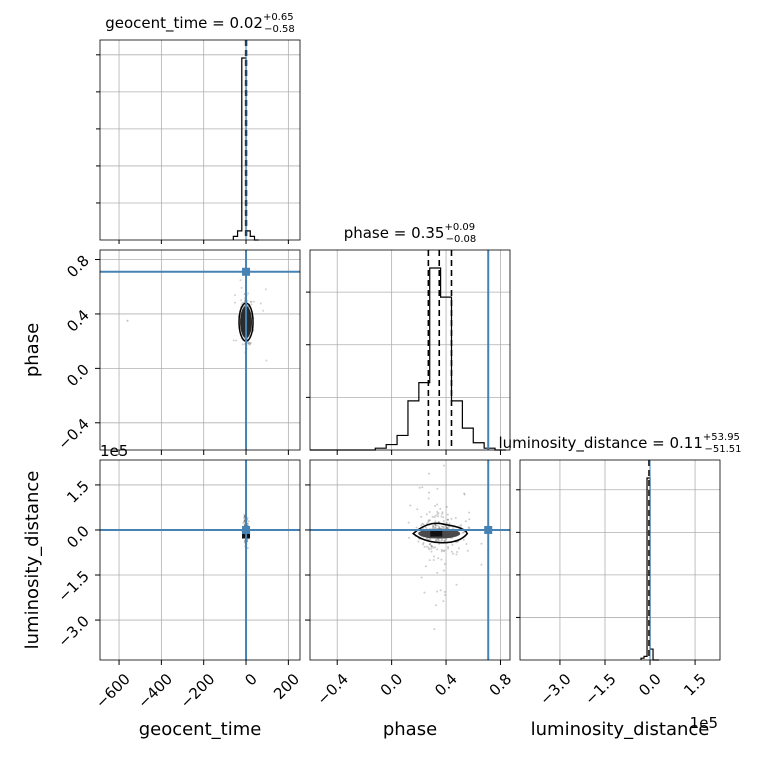 The height and width of the screenshot is (760, 760). What do you see at coordinates (198, 691) in the screenshot?
I see `x-tick-label: −200` at bounding box center [198, 691].